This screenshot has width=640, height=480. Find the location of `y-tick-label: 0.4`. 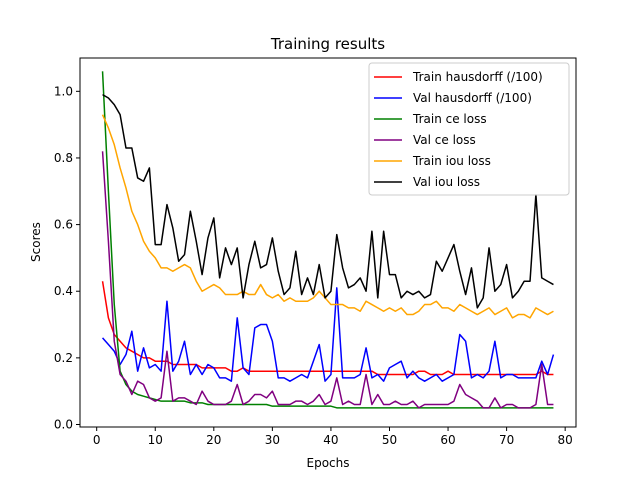

y-tick-label: 0.4 is located at coordinates (63, 291).